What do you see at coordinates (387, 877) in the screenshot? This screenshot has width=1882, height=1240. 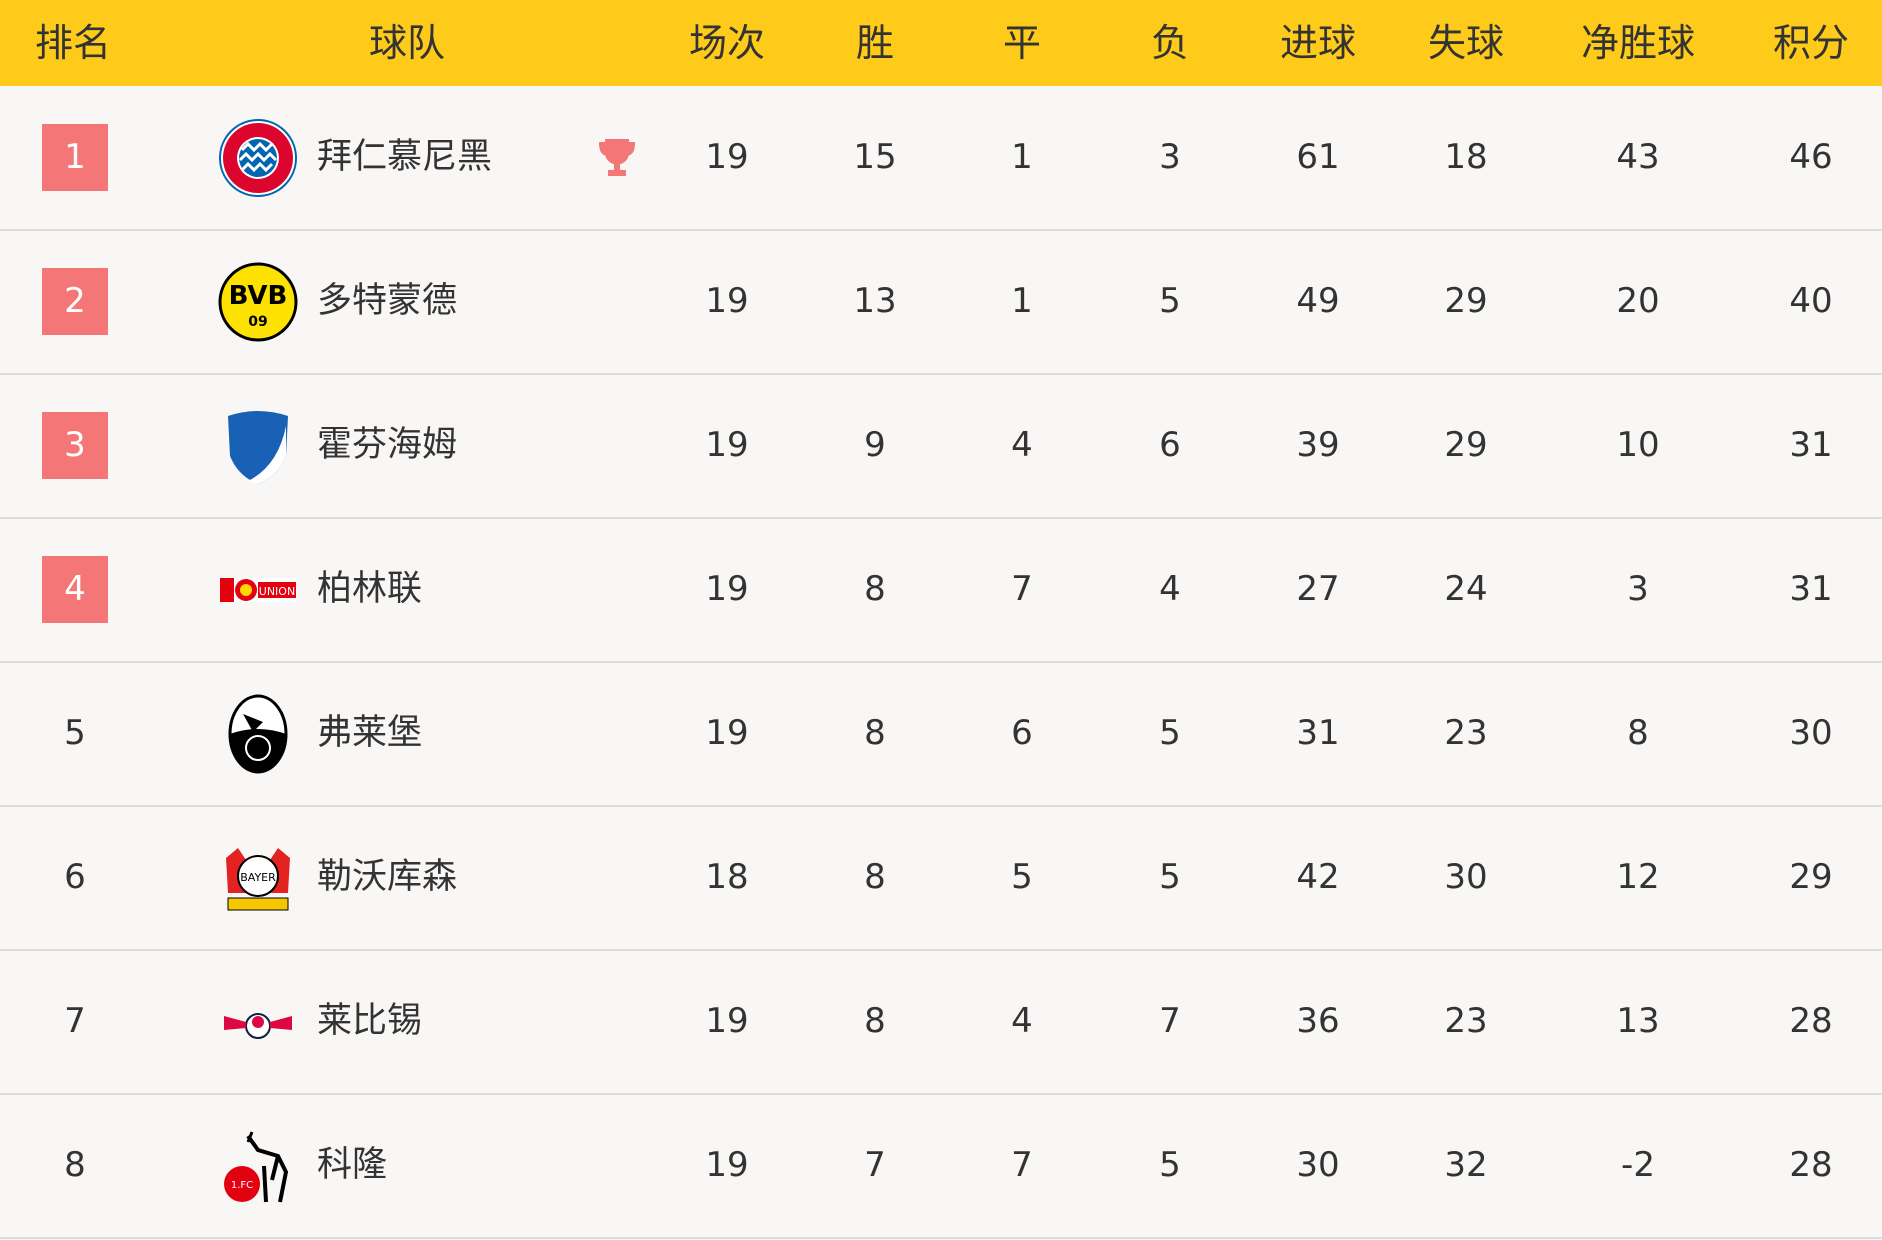 I see `team-name: 勒沃库森` at bounding box center [387, 877].